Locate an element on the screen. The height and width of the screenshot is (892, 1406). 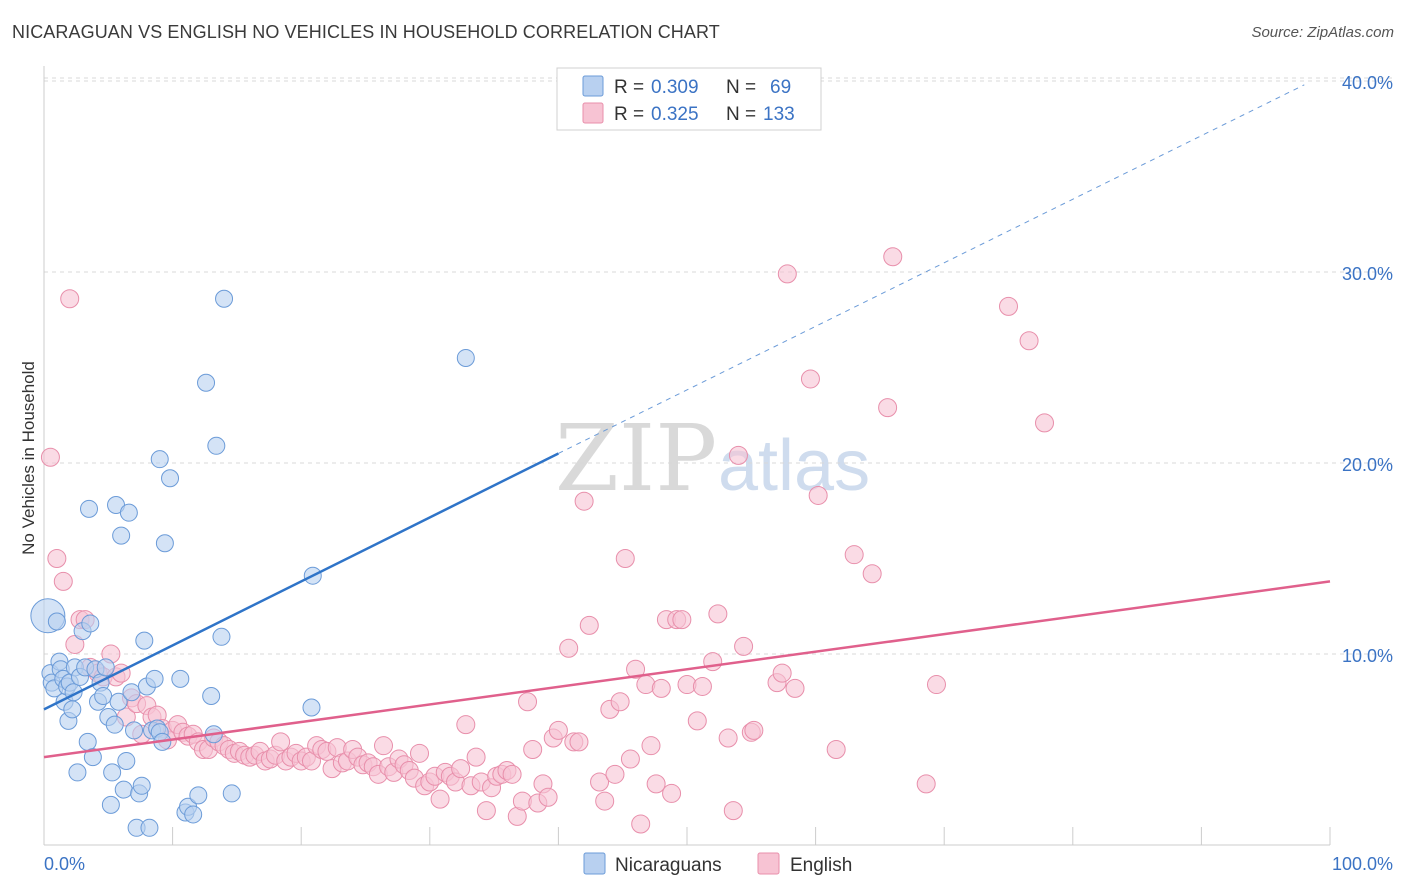
x-tick-label: 100.0% is located at coordinates (1362, 864).